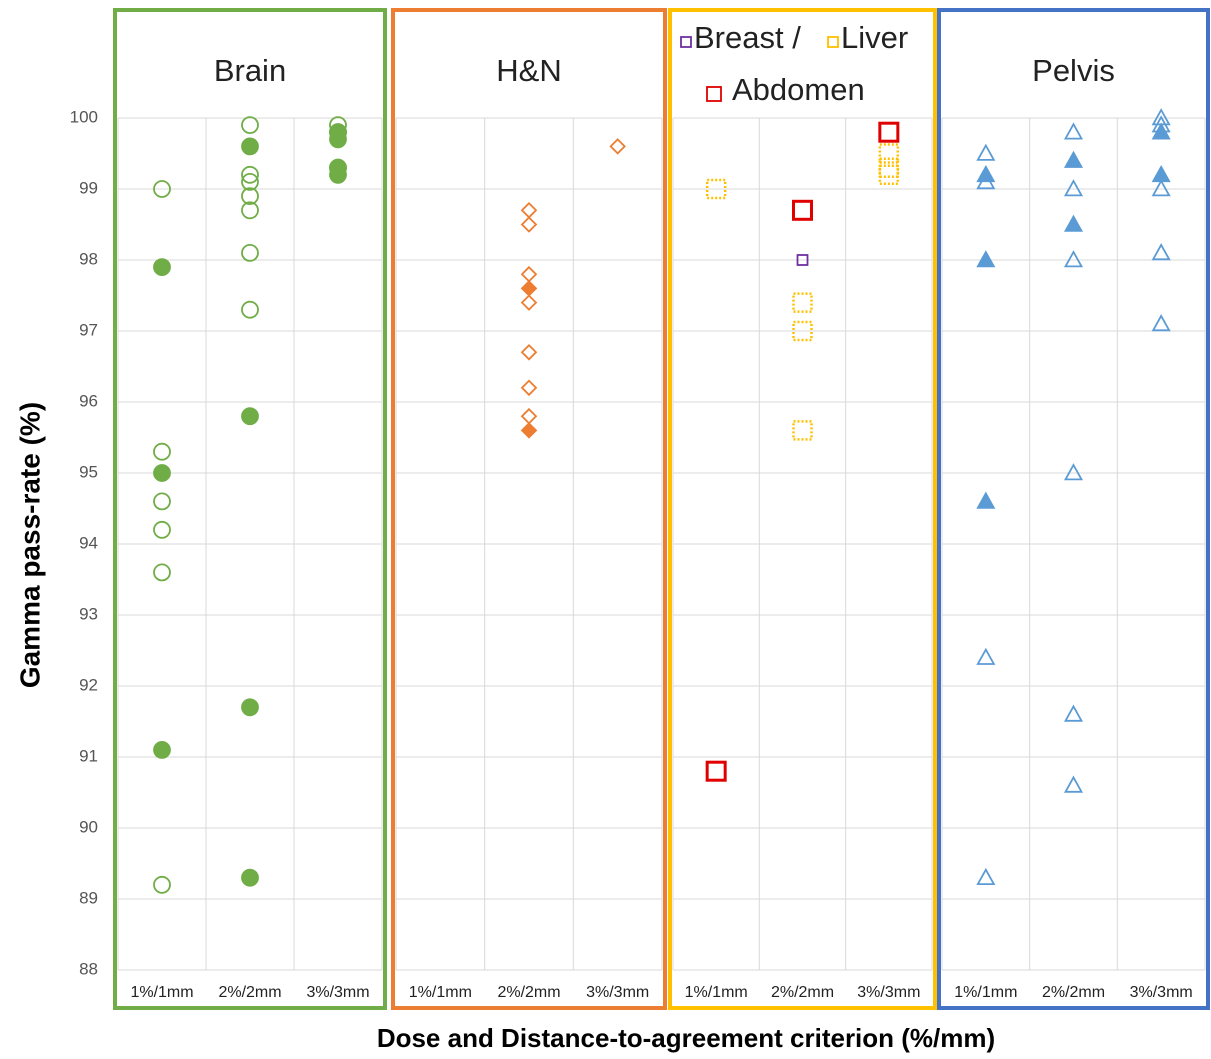 Image resolution: width=1211 pixels, height=1059 pixels. I want to click on legend-label: Breast /, so click(747, 37).